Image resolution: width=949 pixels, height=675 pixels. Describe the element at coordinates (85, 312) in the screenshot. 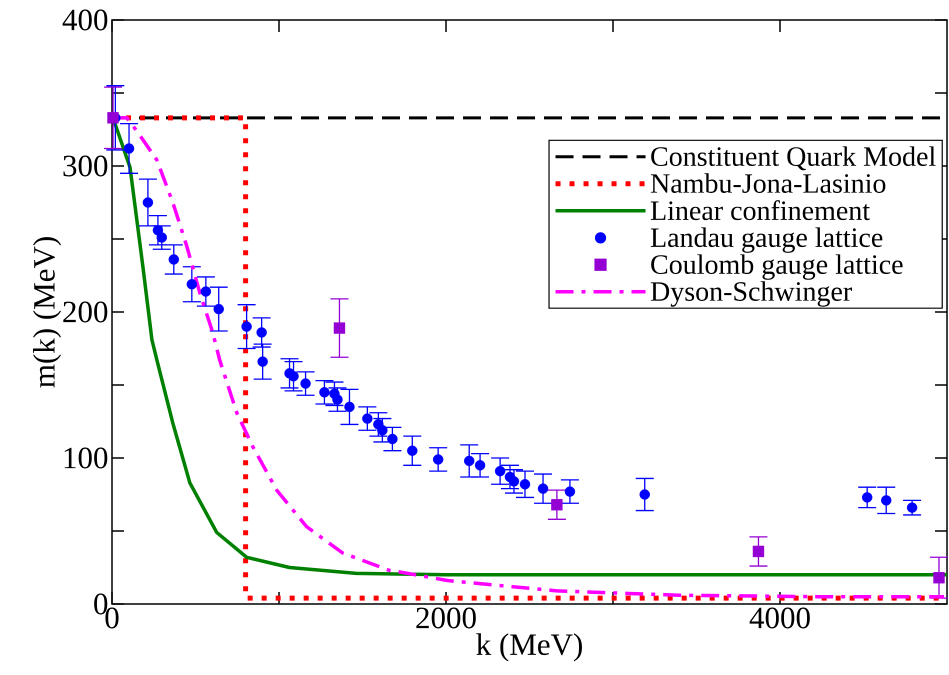

I see `y-tick-label: 200` at that location.